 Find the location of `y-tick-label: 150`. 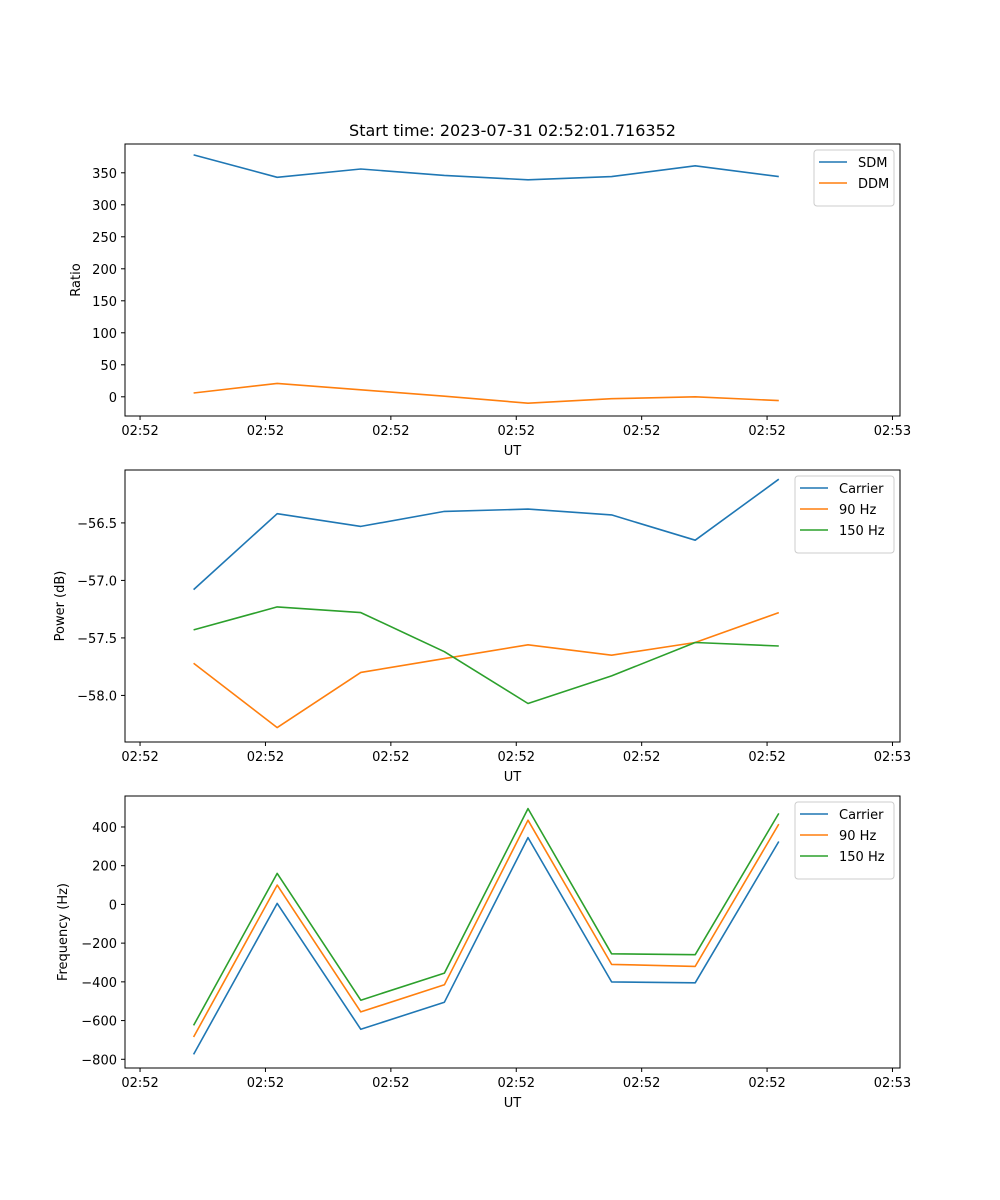

y-tick-label: 150 is located at coordinates (104, 302).